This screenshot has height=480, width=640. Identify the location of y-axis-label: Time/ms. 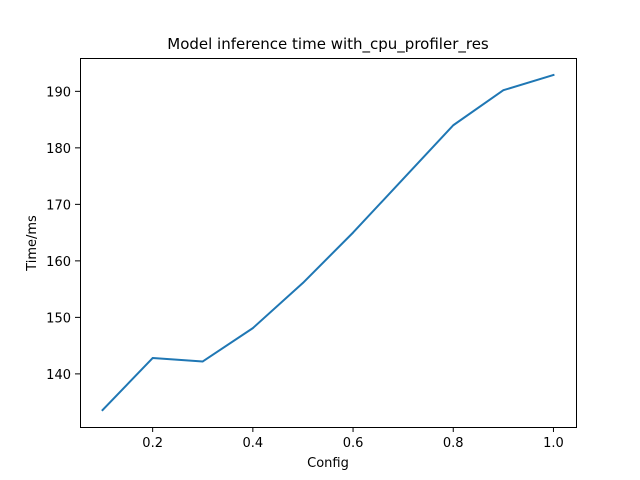
(32, 243).